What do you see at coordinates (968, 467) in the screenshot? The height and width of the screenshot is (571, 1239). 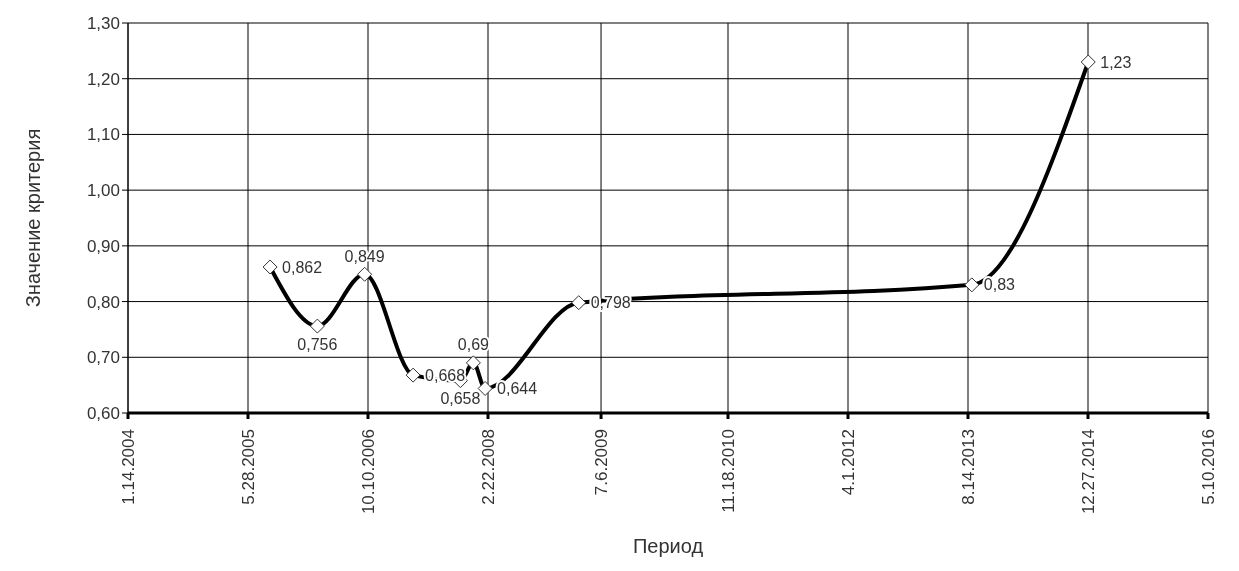 I see `x-tick-label: 8.14.2013` at bounding box center [968, 467].